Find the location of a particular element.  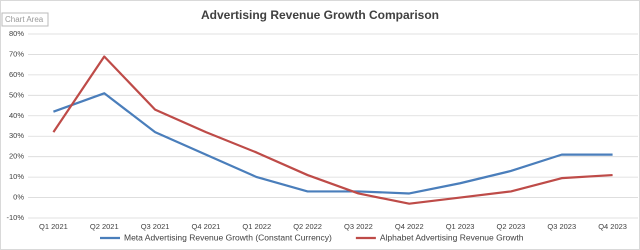

y-tick-label: 30% is located at coordinates (16, 135).